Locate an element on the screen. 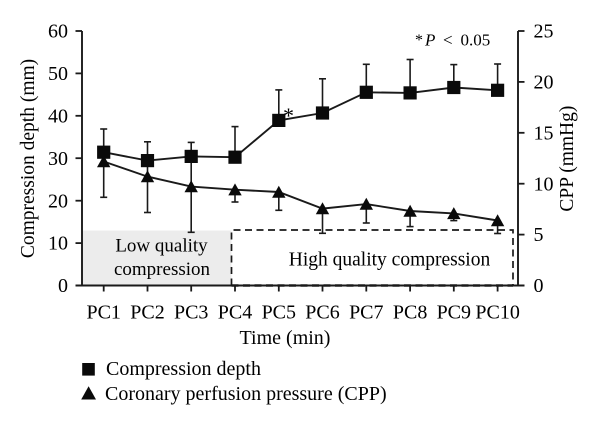 The height and width of the screenshot is (427, 600). svg-text: PC4 is located at coordinates (235, 313).